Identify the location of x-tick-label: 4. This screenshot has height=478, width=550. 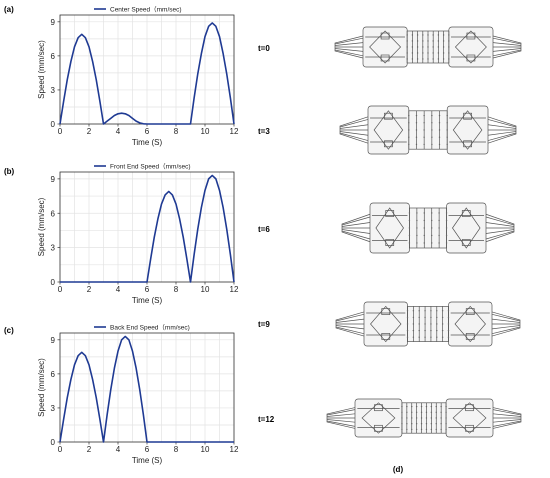
(118, 449).